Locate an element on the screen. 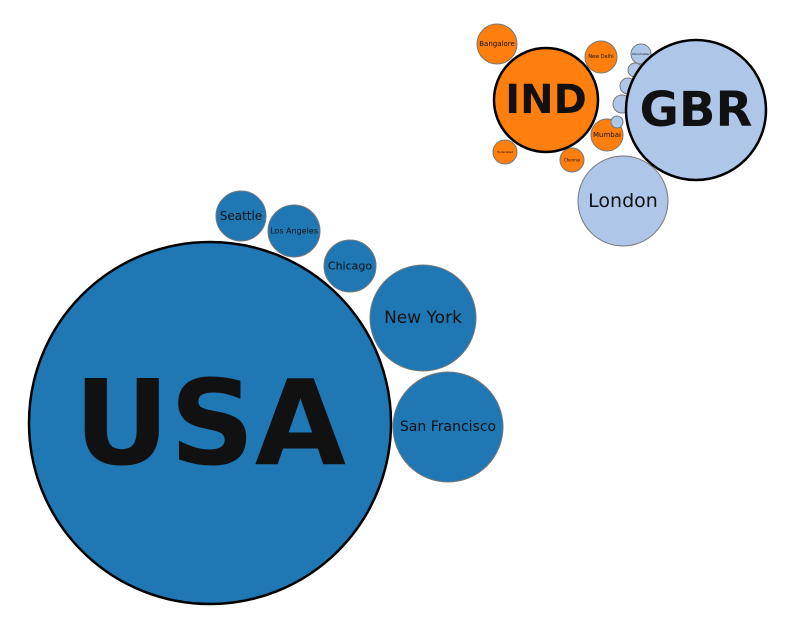  country-bubble-ind is located at coordinates (546, 100).